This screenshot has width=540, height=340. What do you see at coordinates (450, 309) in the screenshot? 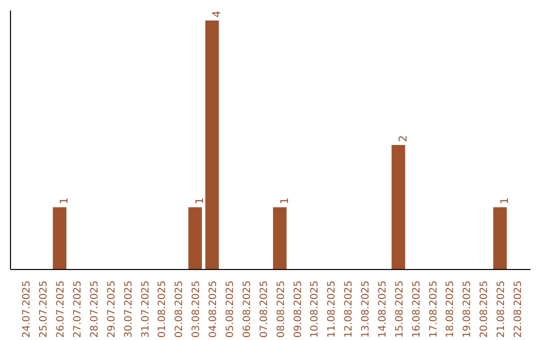
I see `x-tick-label: 18.08.2025` at bounding box center [450, 309].